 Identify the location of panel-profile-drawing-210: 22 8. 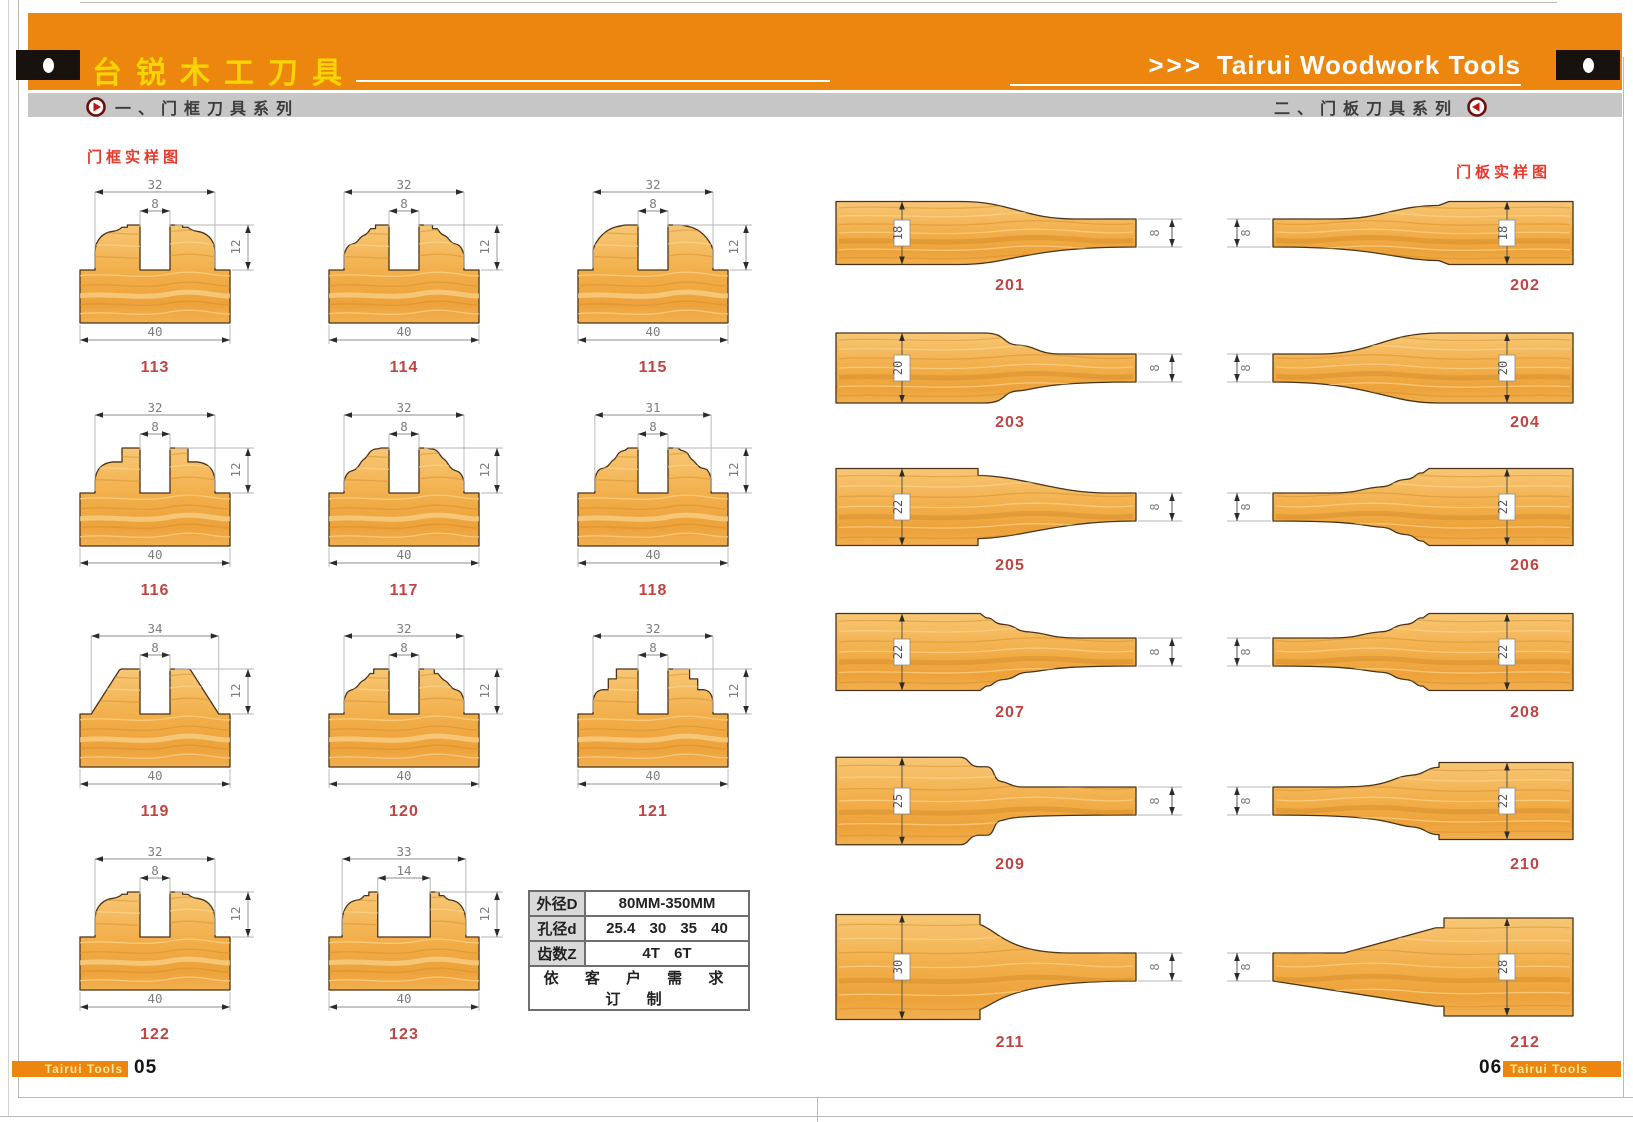
(1400, 801).